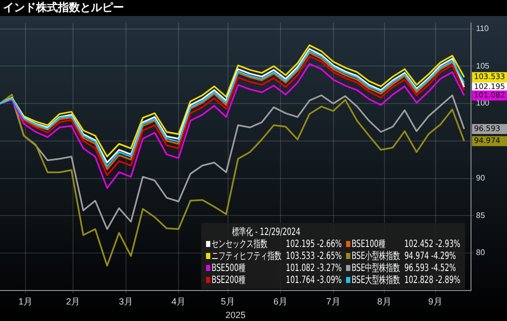 This screenshot has height=321, width=507. What do you see at coordinates (125, 301) in the screenshot?
I see `x-tick-label: 3月` at bounding box center [125, 301].